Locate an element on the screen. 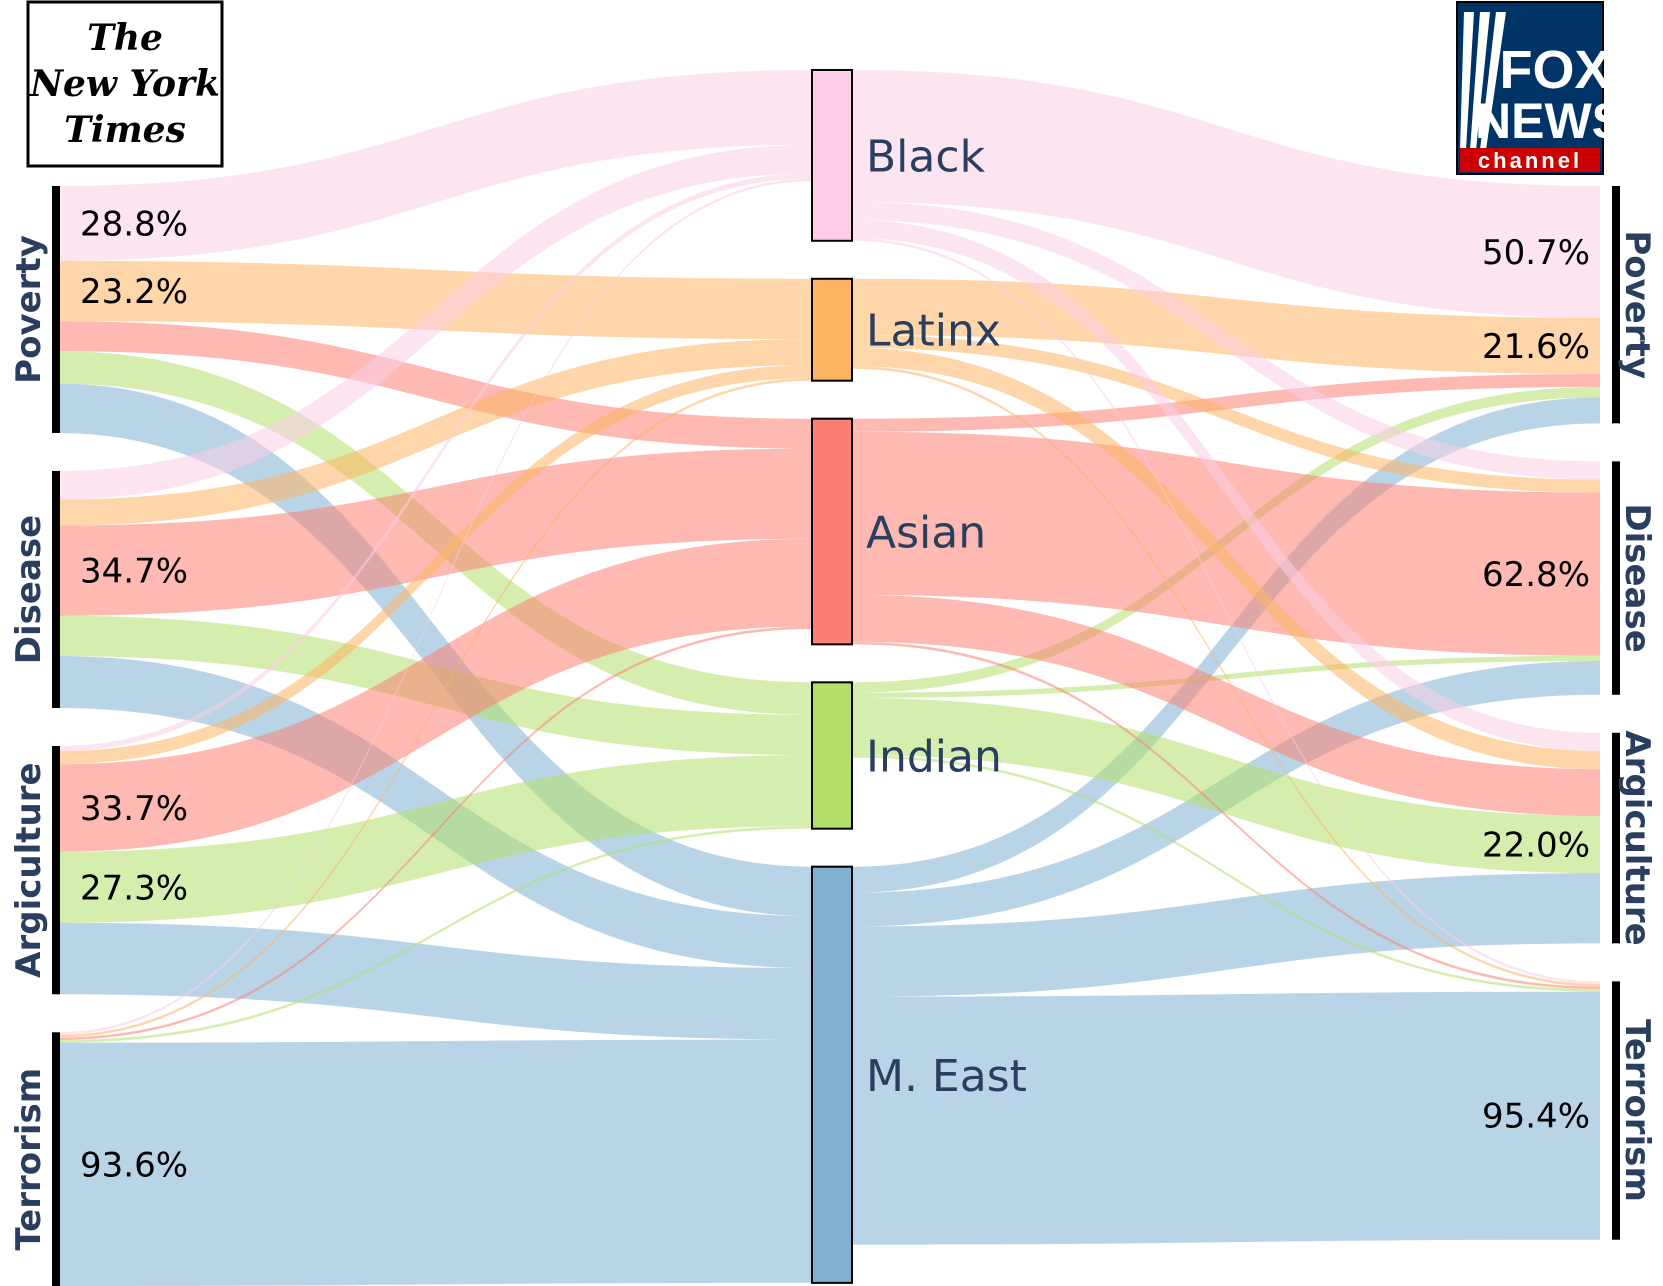  node-label-black: Black is located at coordinates (926, 156).